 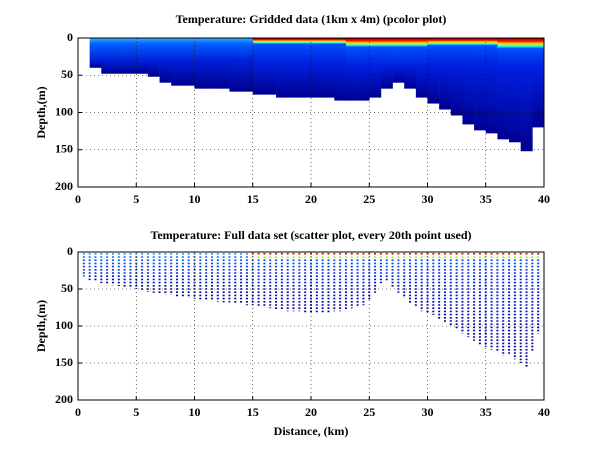 What do you see at coordinates (311, 431) in the screenshot?
I see `x-axis-label: Distance, (km)` at bounding box center [311, 431].